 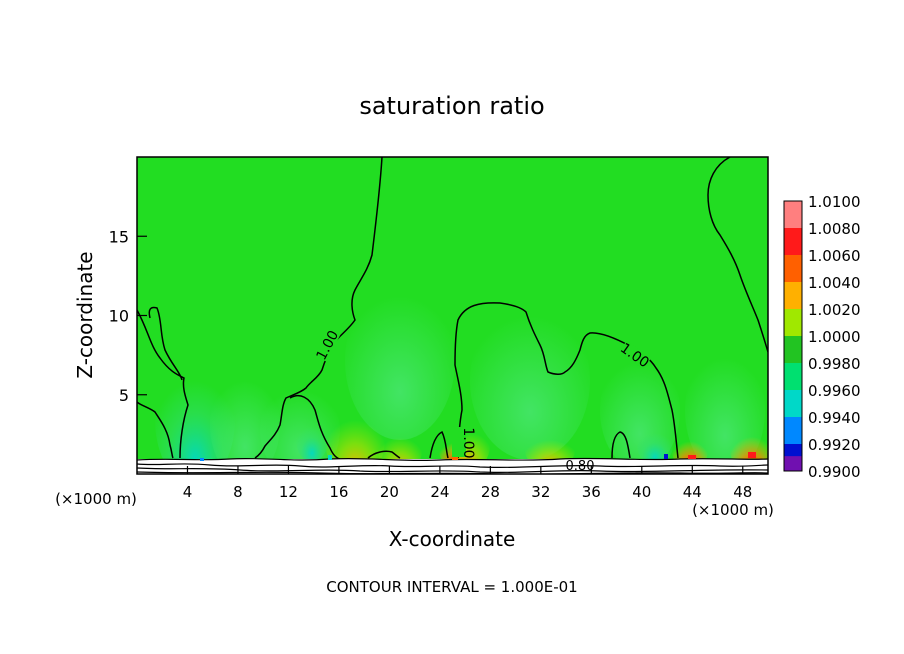 I want to click on colorbar-label: 1.0000, so click(x=834, y=337).